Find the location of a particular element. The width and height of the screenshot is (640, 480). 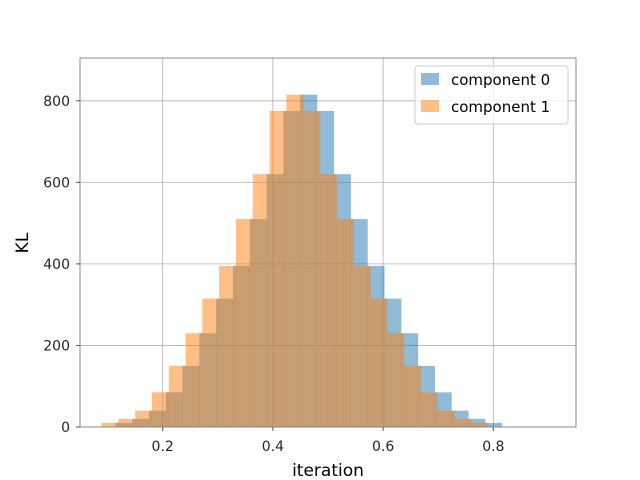

y-tick-label: 400 is located at coordinates (56, 265).